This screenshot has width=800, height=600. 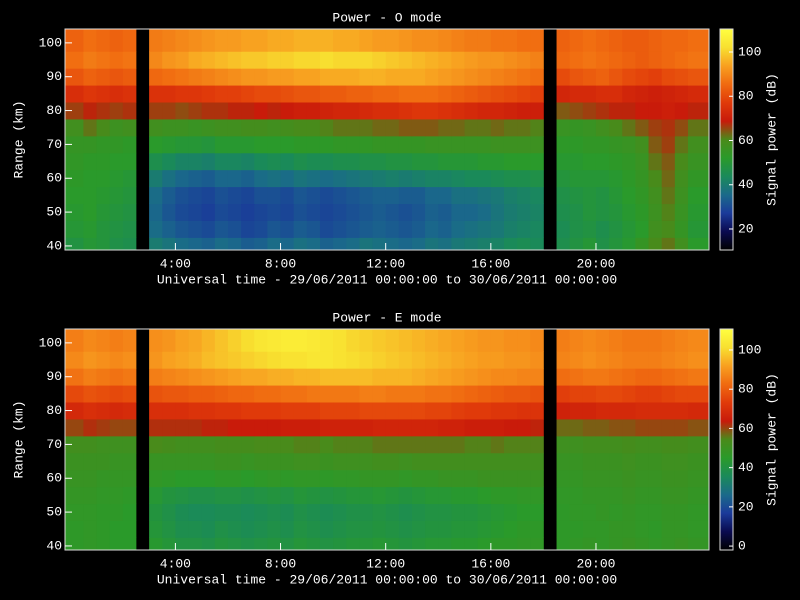 I want to click on colorbar-tick-label: 40, so click(x=746, y=467).